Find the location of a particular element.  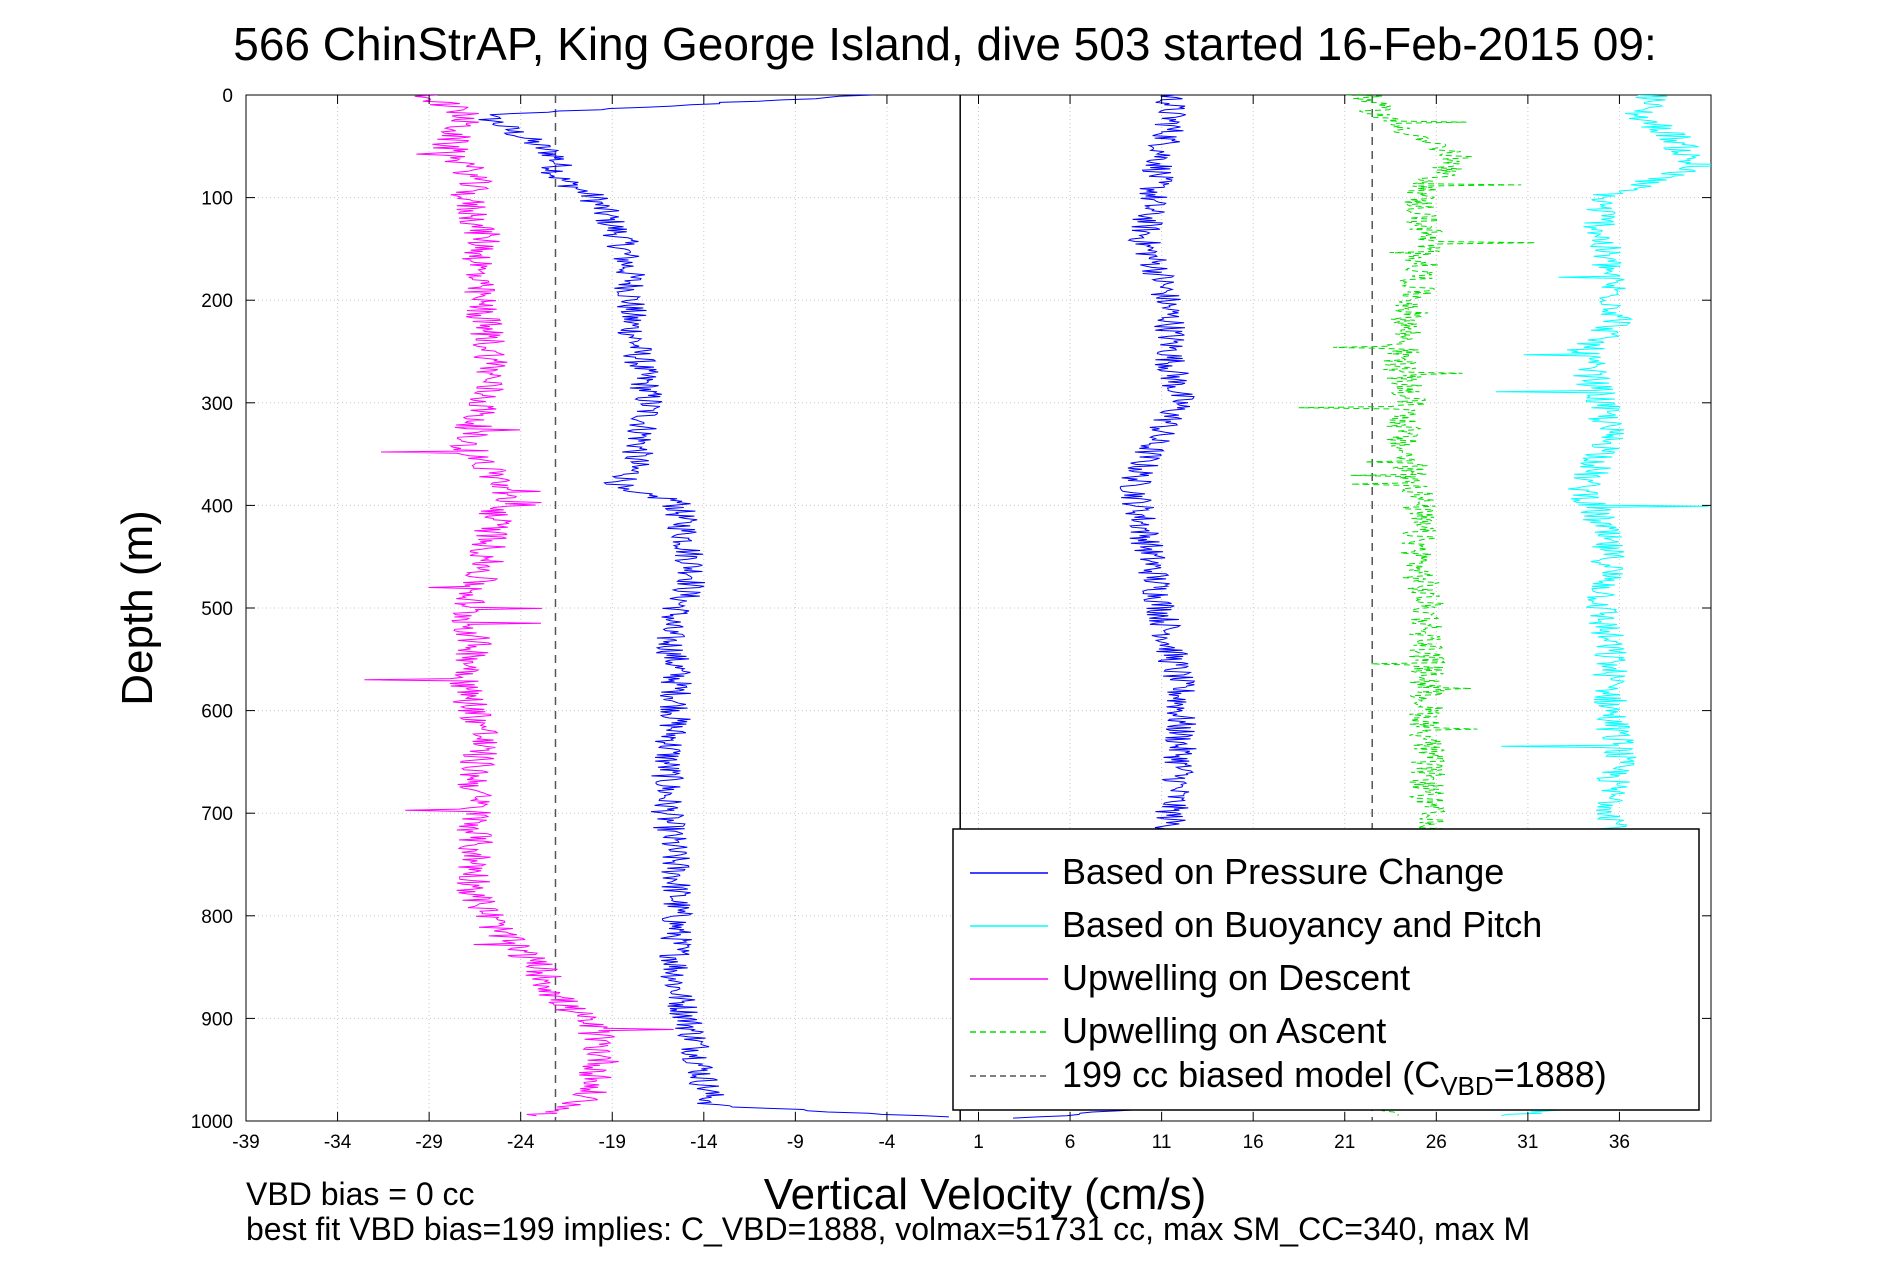

x-tick-label: 36 is located at coordinates (1619, 1142).